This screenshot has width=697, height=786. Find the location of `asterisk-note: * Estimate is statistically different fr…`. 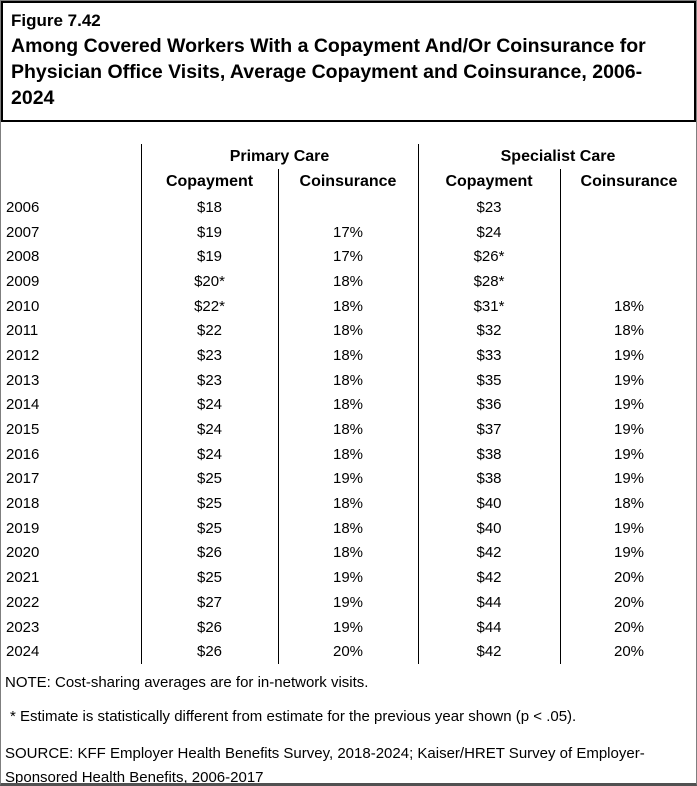

asterisk-note: * Estimate is statistically different fr… is located at coordinates (293, 717).